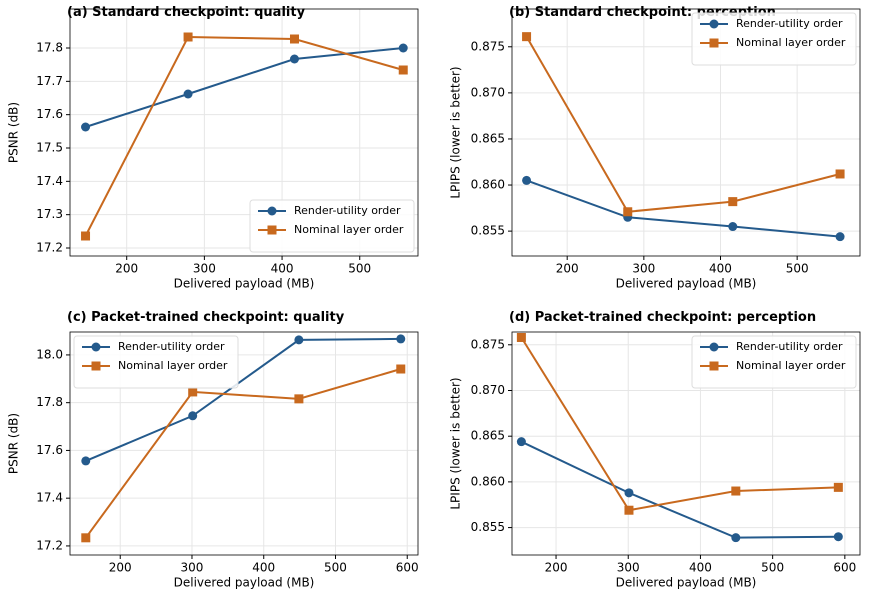 The image size is (872, 599). Describe the element at coordinates (49, 354) in the screenshot. I see `y-tick-label: 18.0` at that location.